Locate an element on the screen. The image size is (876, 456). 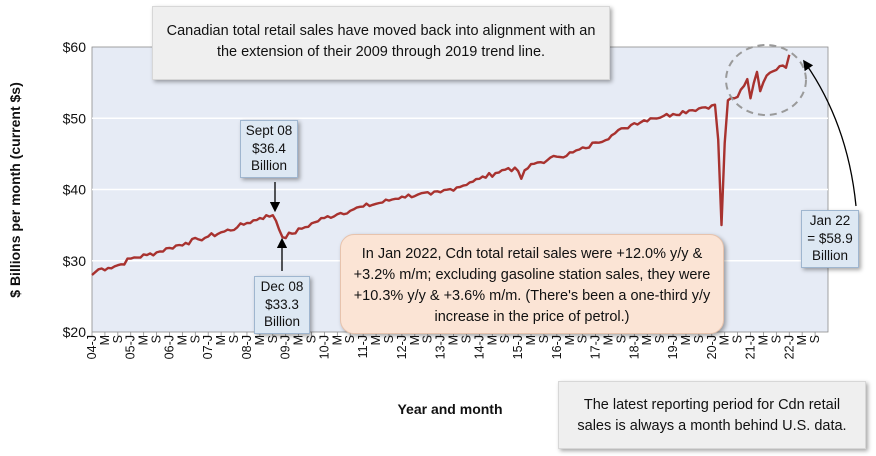
y-tick-label: $30 is located at coordinates (75, 261).